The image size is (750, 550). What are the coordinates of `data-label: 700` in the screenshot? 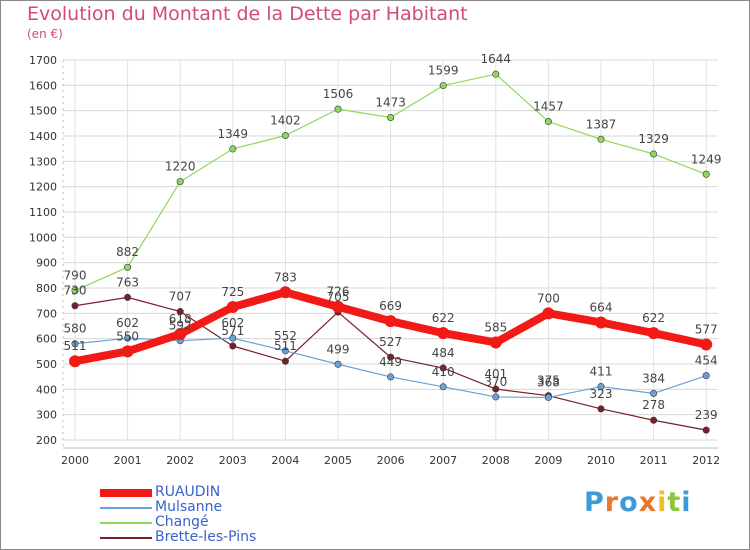 It's located at (548, 298).